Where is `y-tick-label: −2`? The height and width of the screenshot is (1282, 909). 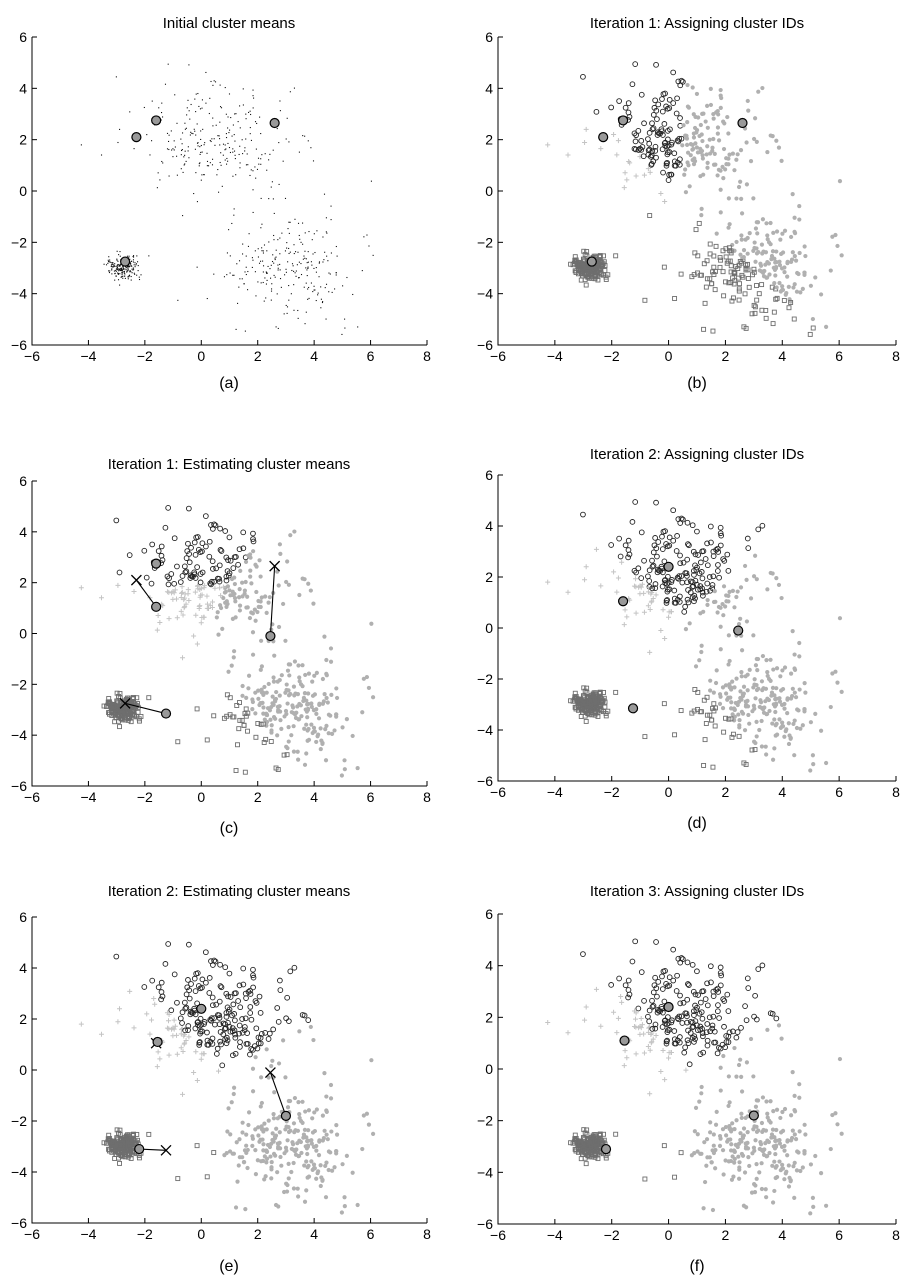
y-tick-label: −2 is located at coordinates (19, 1121).